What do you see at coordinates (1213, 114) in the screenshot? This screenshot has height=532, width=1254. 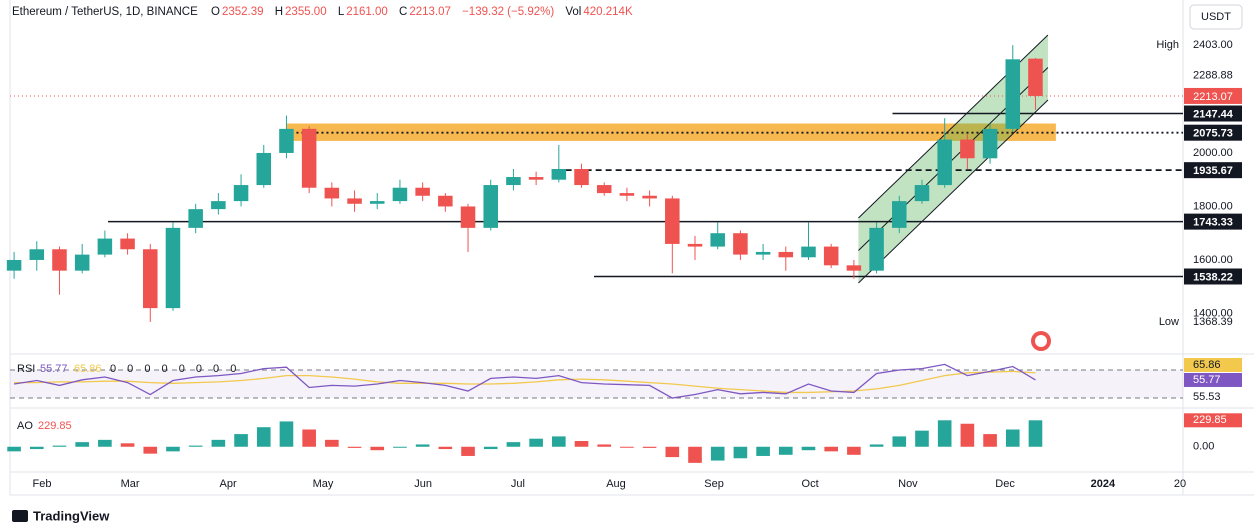 I see `level-label: 2147.44` at bounding box center [1213, 114].